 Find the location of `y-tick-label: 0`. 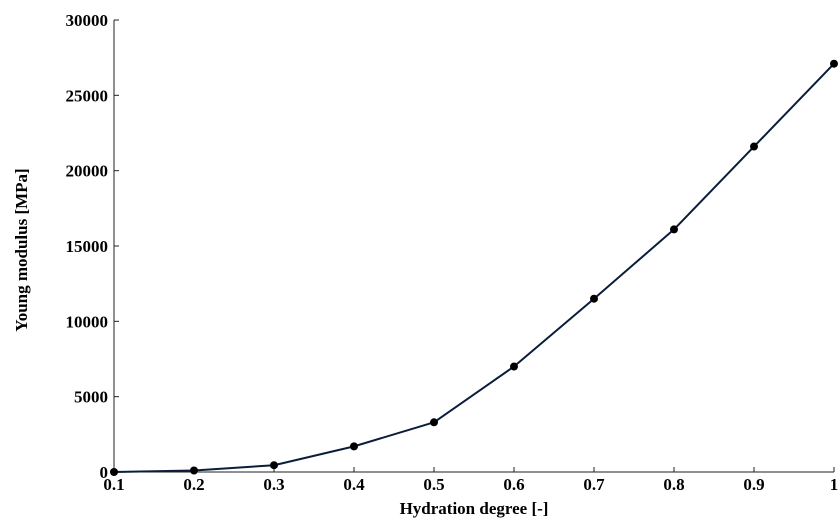

y-tick-label: 0 is located at coordinates (104, 472).